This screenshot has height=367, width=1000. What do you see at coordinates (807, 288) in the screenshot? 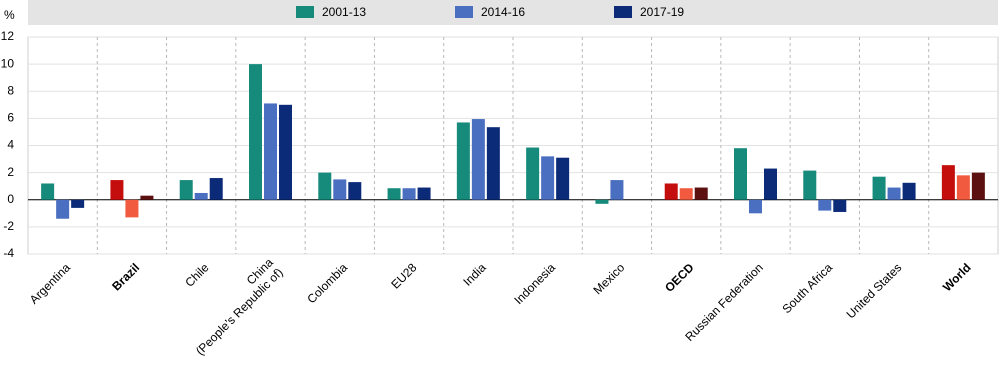
I see `x-tick-label: South Africa` at bounding box center [807, 288].